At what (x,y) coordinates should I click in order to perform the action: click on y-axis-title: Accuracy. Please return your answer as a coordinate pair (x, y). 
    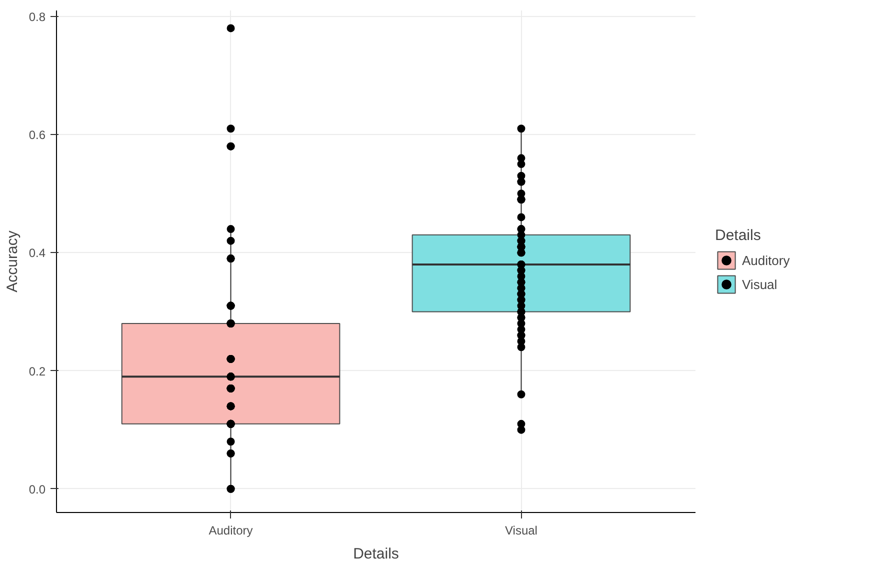
    Looking at the image, I should click on (12, 261).